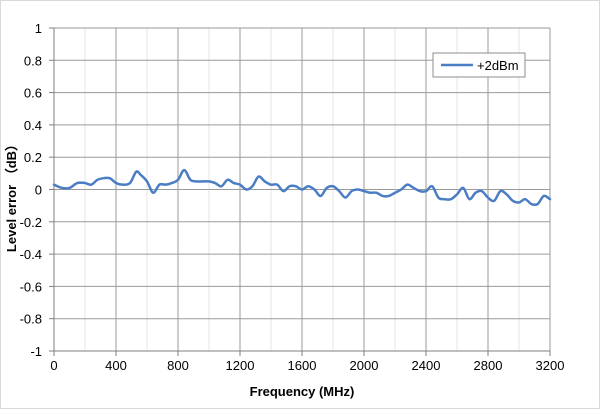 The image size is (600, 413). I want to click on y-tick-label: -0.6, so click(31, 286).